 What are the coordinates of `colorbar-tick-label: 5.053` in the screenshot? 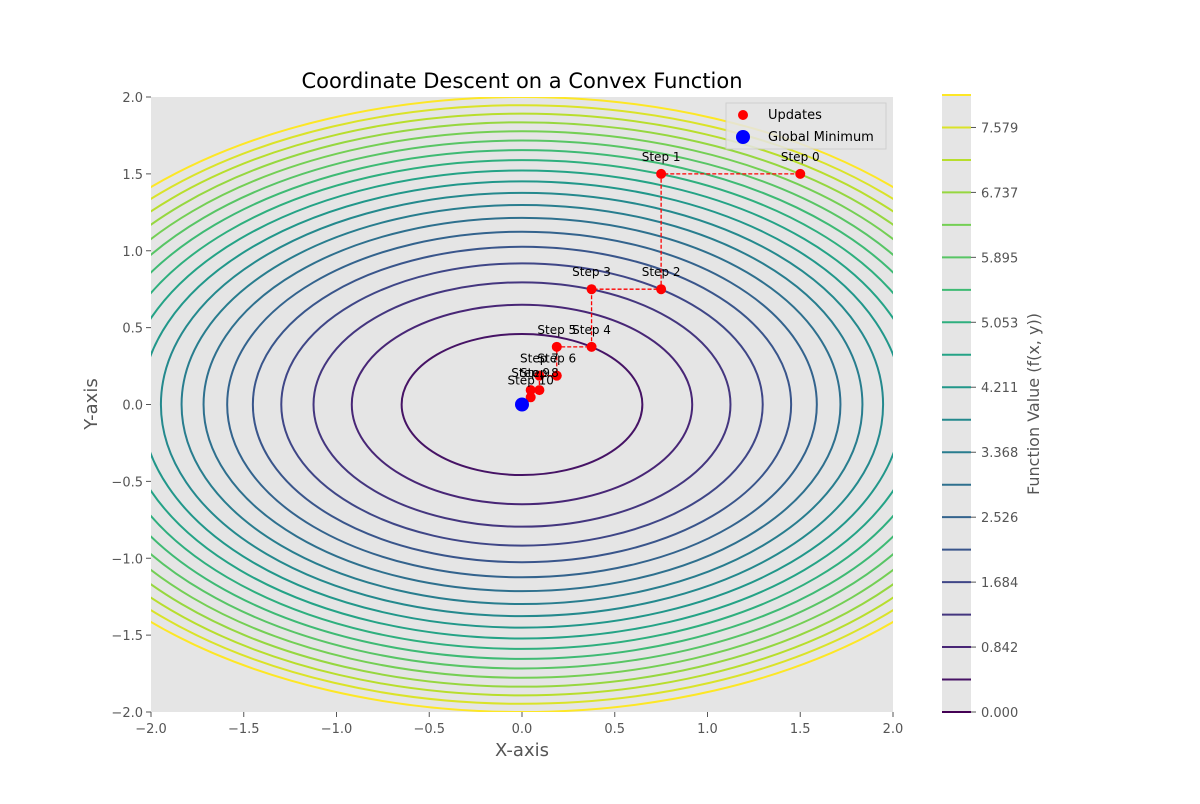 It's located at (999, 323).